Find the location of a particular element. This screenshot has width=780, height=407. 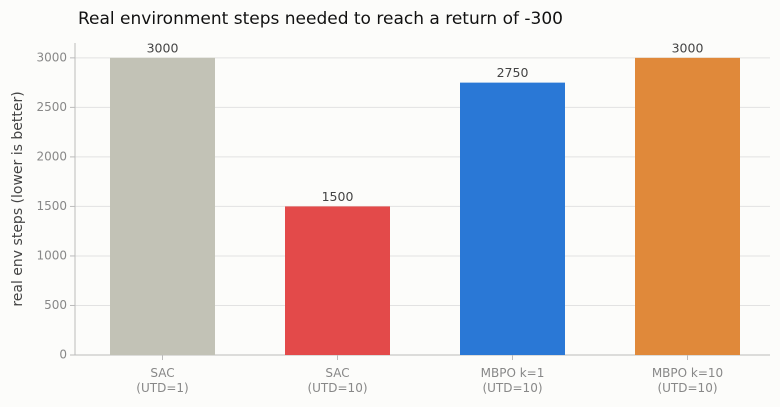

x-tick-label: MBPO k=1 (UTD=10) is located at coordinates (513, 380).